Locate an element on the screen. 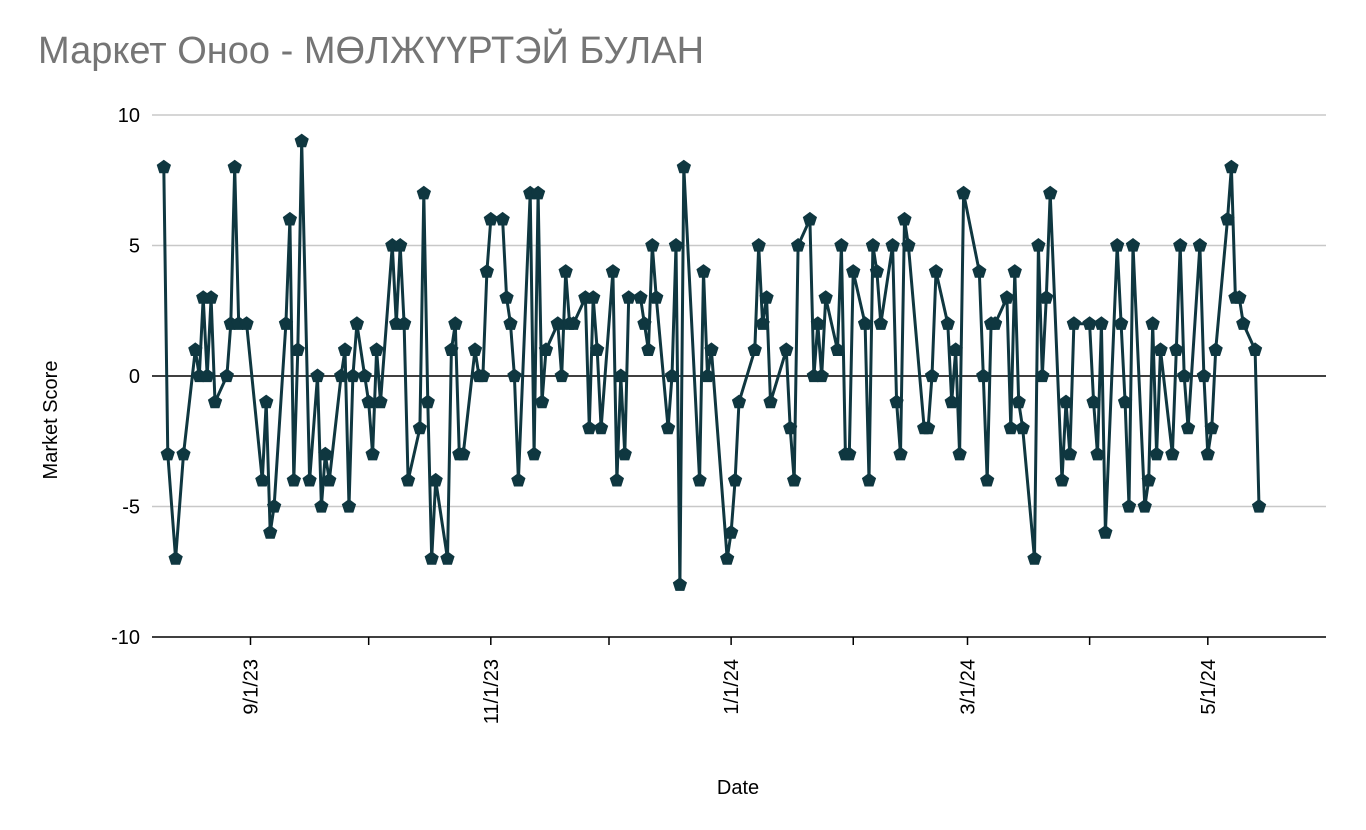  y-tick-label: 5 is located at coordinates (134, 247).